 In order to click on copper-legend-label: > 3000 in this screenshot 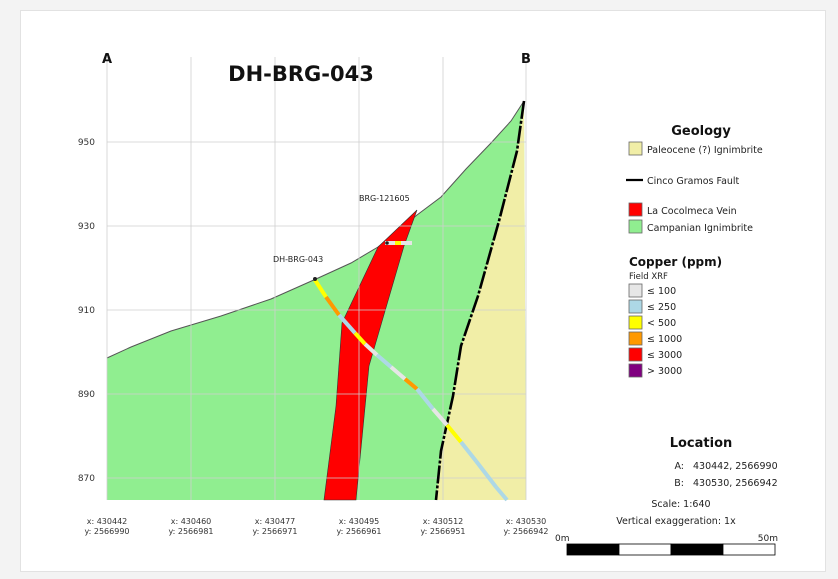, I will do `click(664, 371)`.